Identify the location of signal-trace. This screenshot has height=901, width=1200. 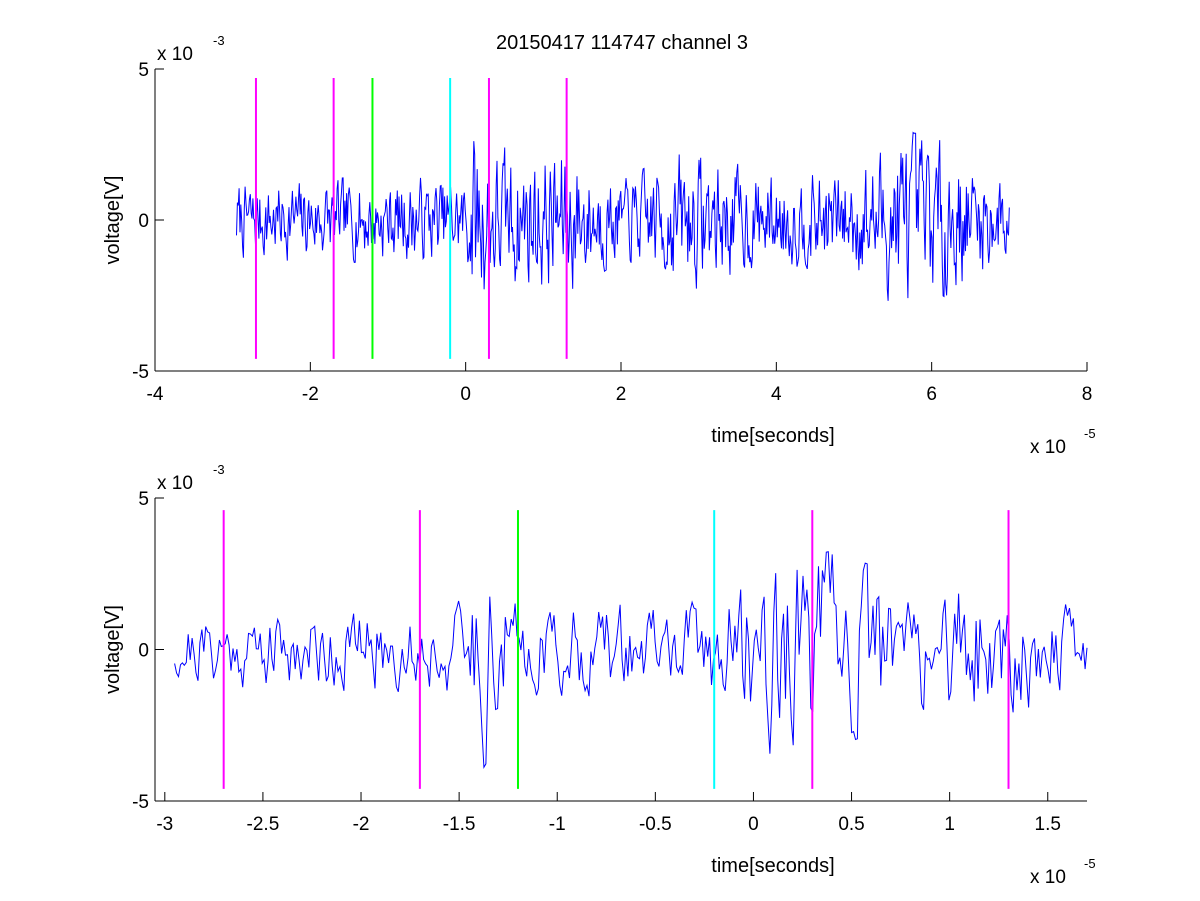
(623, 216).